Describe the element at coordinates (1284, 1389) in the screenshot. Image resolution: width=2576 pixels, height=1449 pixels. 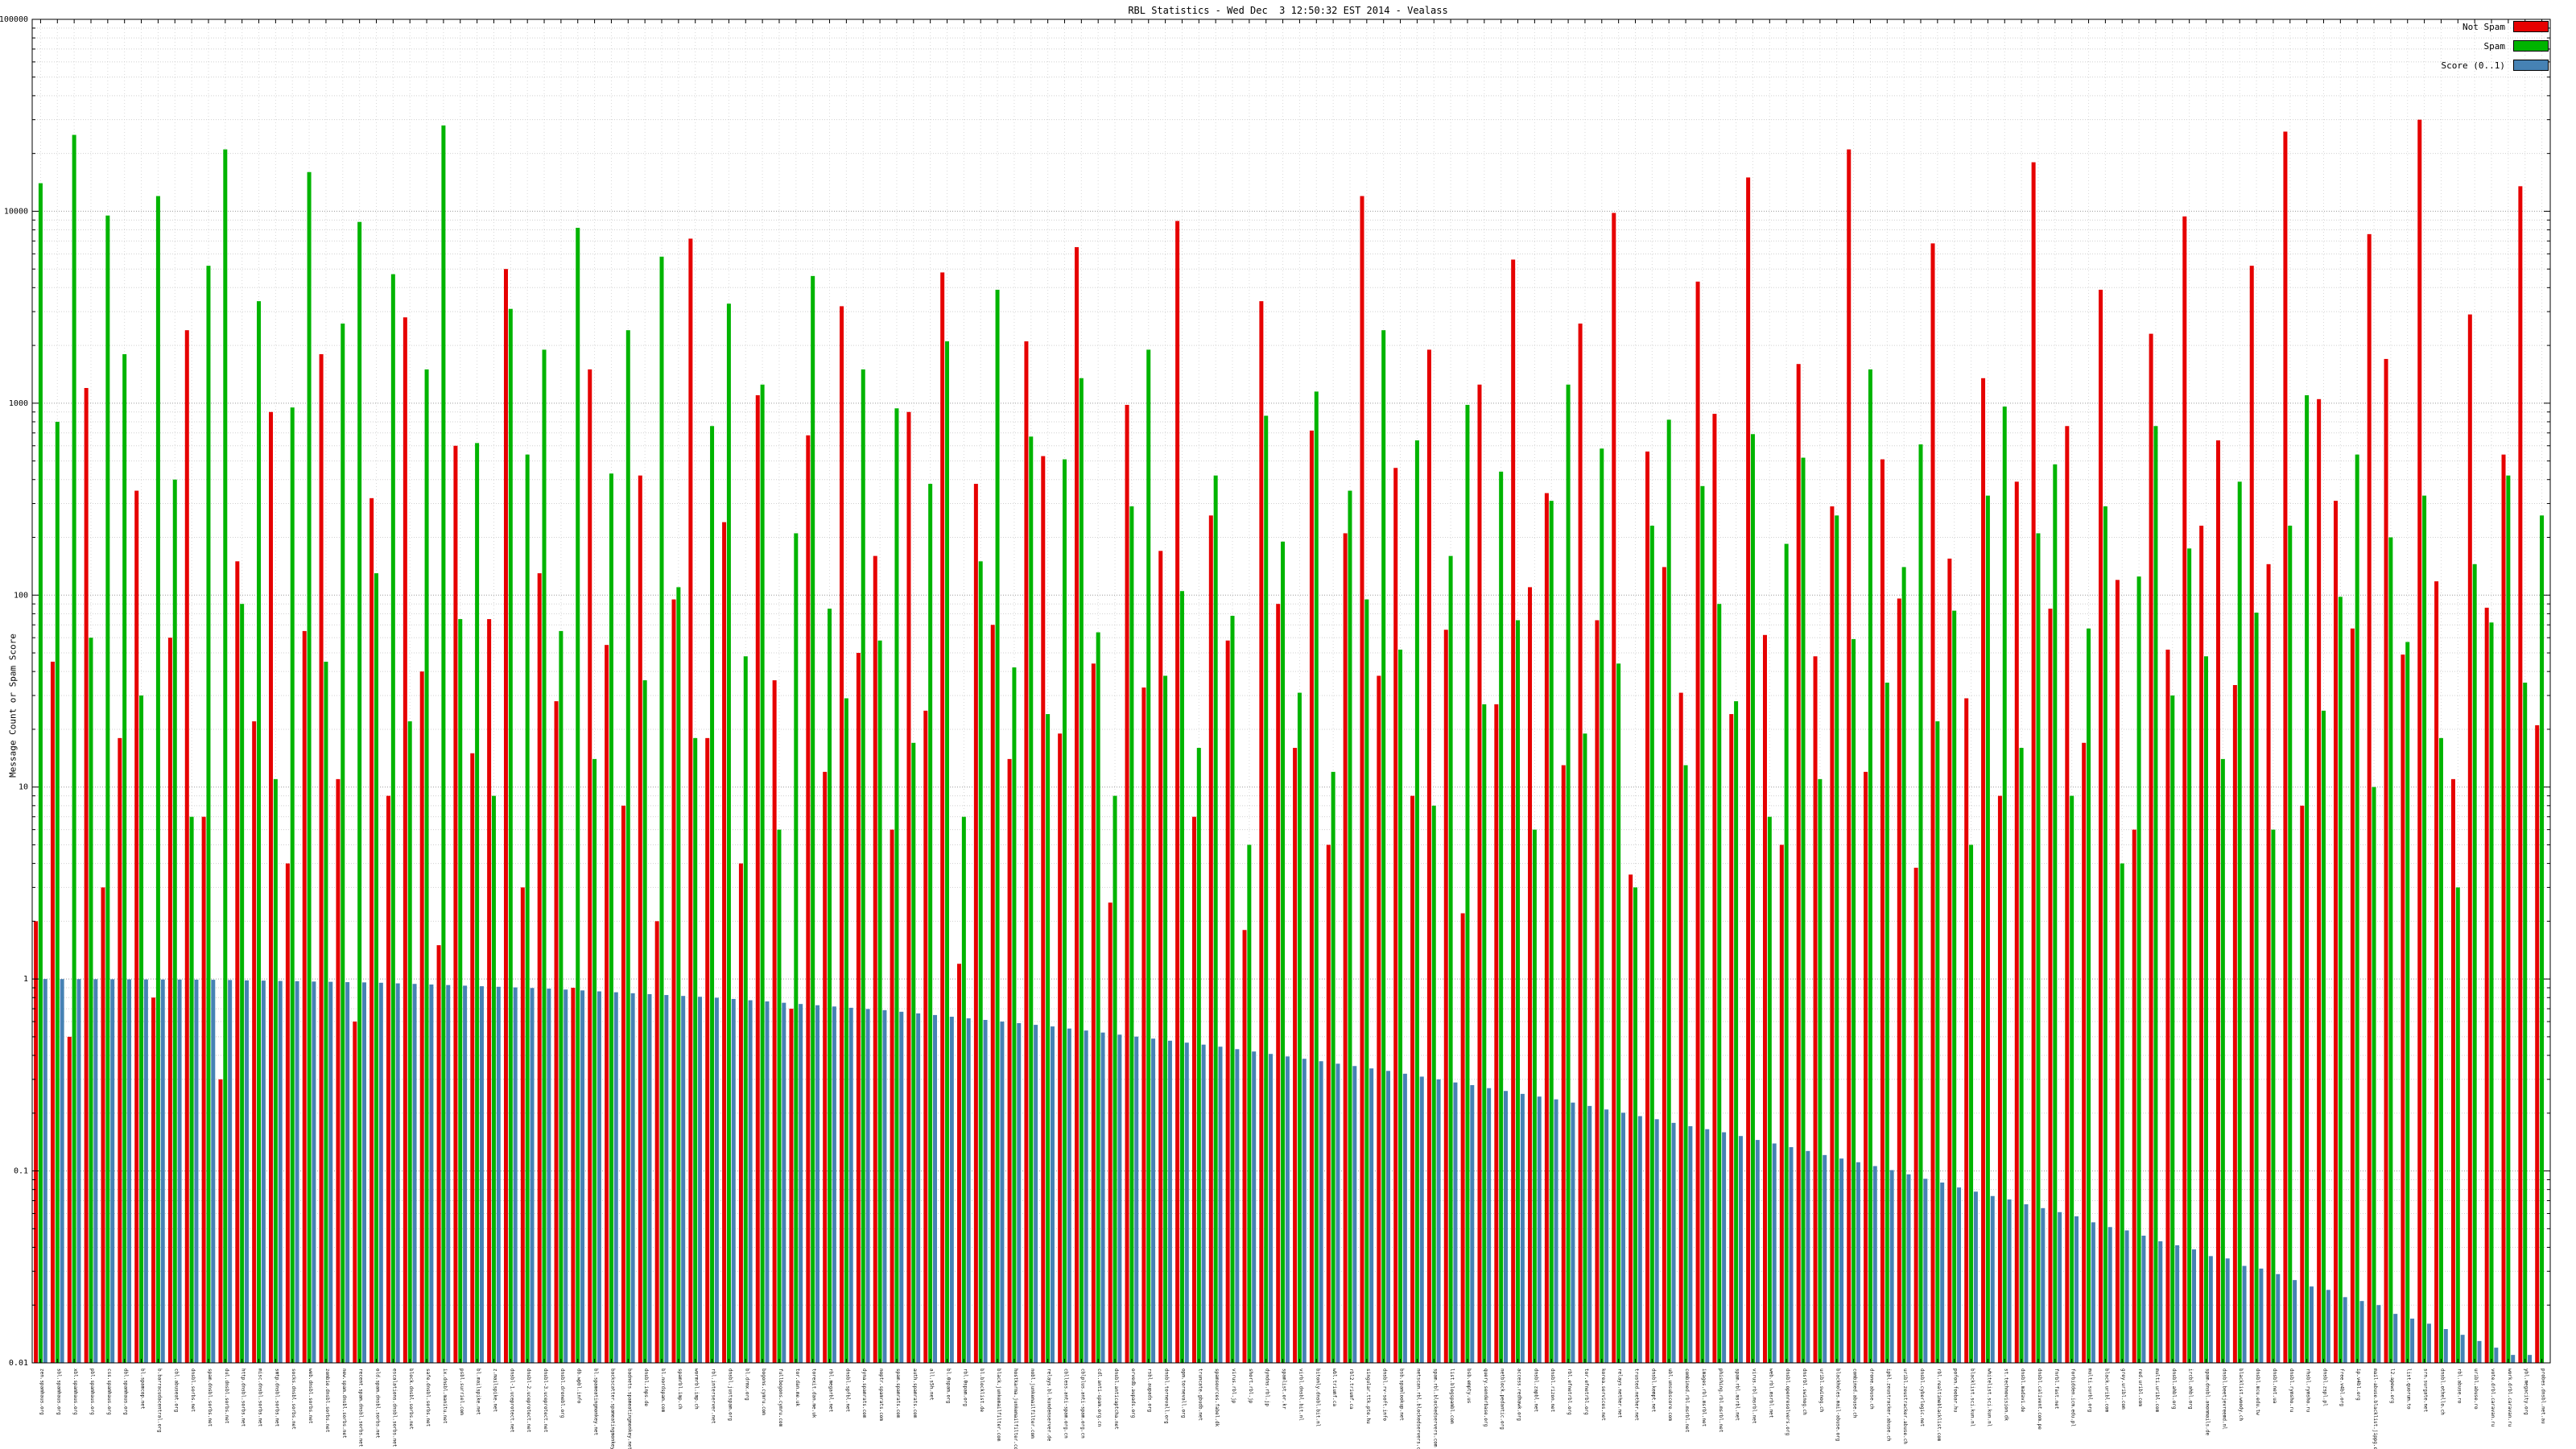
I see `svg-text: spamlist.or.kr` at that location.